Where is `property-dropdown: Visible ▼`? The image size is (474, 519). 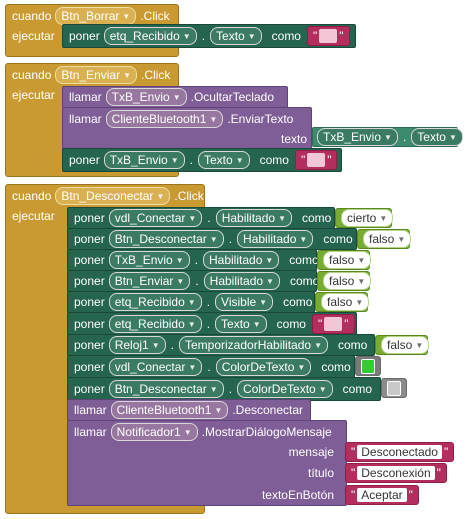 property-dropdown: Visible ▼ is located at coordinates (244, 302).